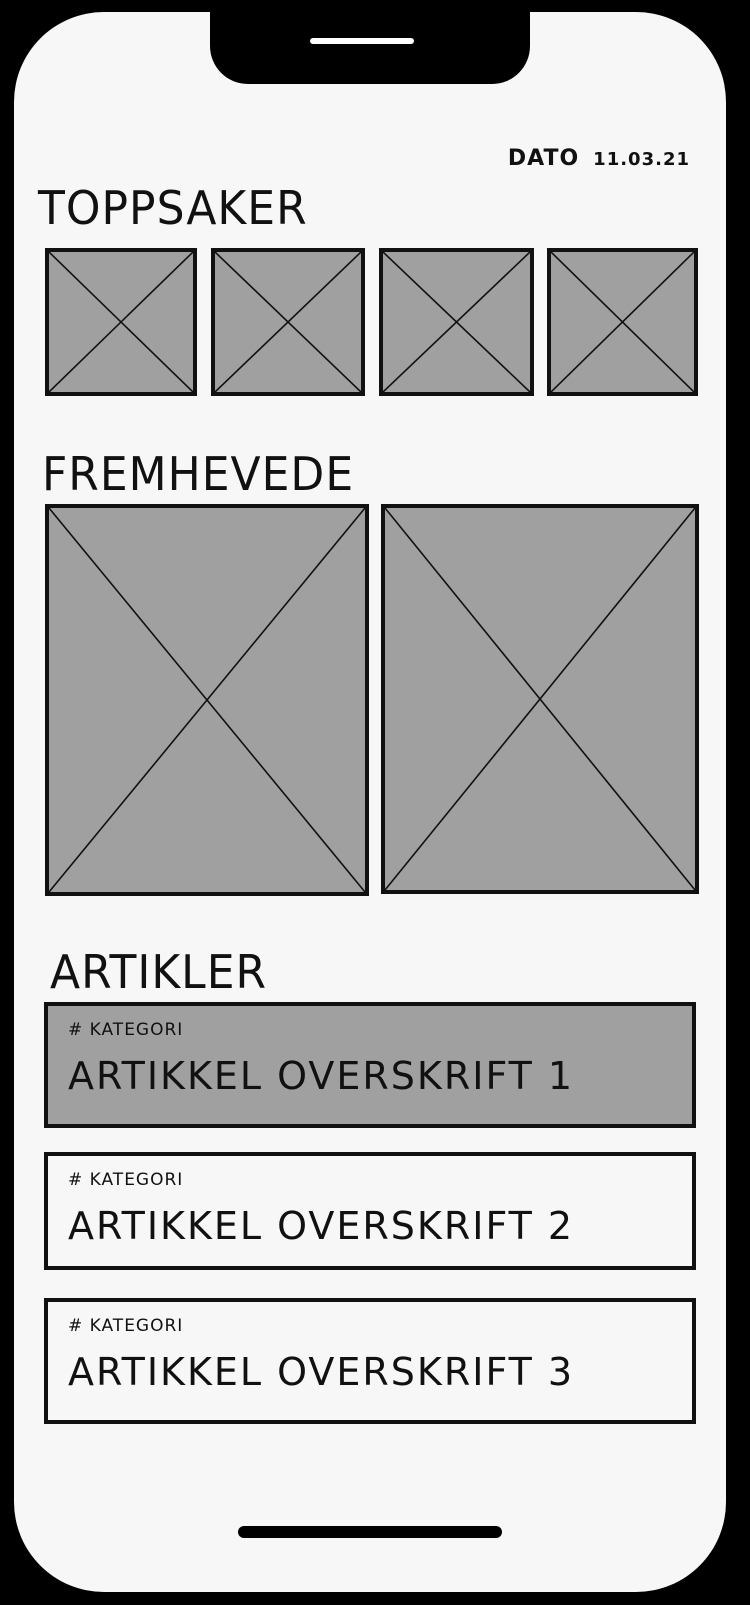 The width and height of the screenshot is (750, 1605). I want to click on article-card-1: # KATEGORI ARTIKKEL OVERSKRIFT 1, so click(370, 1065).